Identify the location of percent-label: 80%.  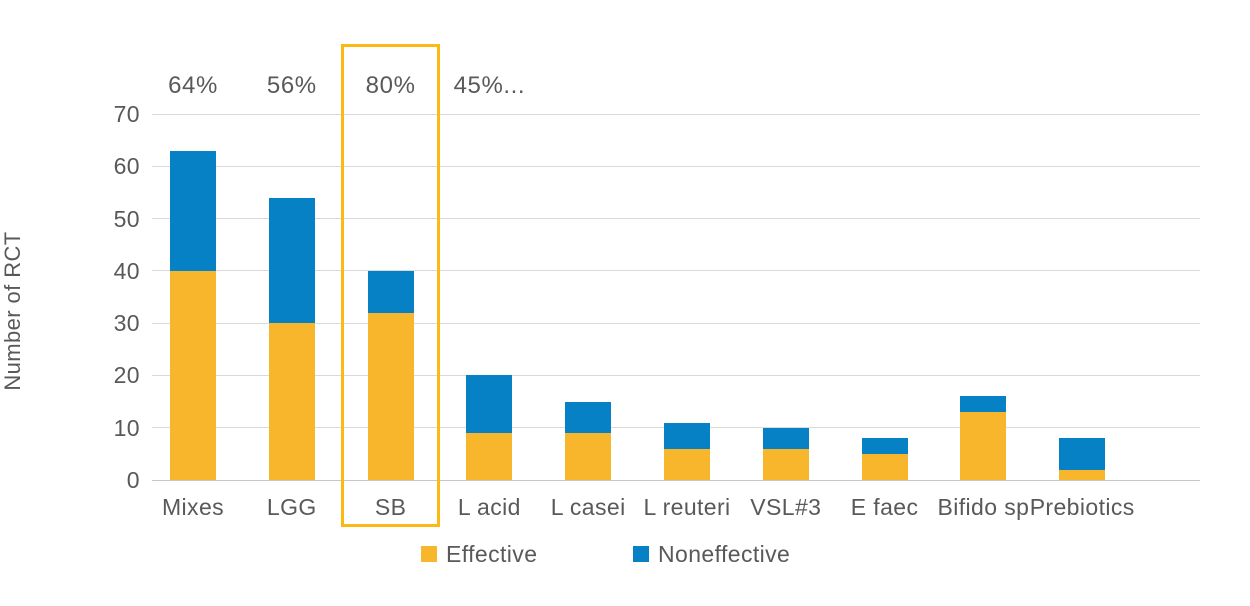
(390, 85).